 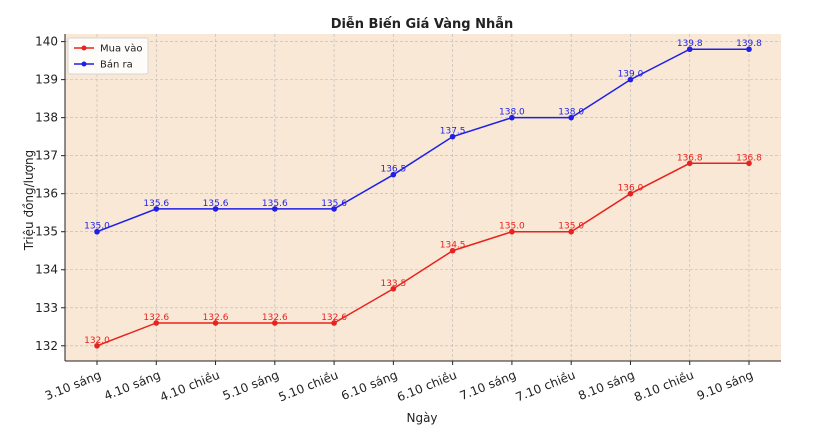 I want to click on y-tick-label: 136, so click(x=46, y=194).